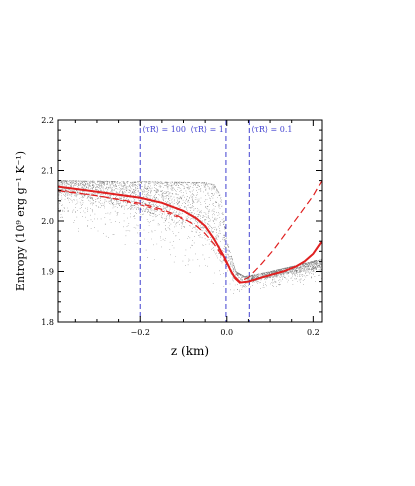  I want to click on reference-line-label-1: ⟨τR⟩ = 1, so click(207, 129).